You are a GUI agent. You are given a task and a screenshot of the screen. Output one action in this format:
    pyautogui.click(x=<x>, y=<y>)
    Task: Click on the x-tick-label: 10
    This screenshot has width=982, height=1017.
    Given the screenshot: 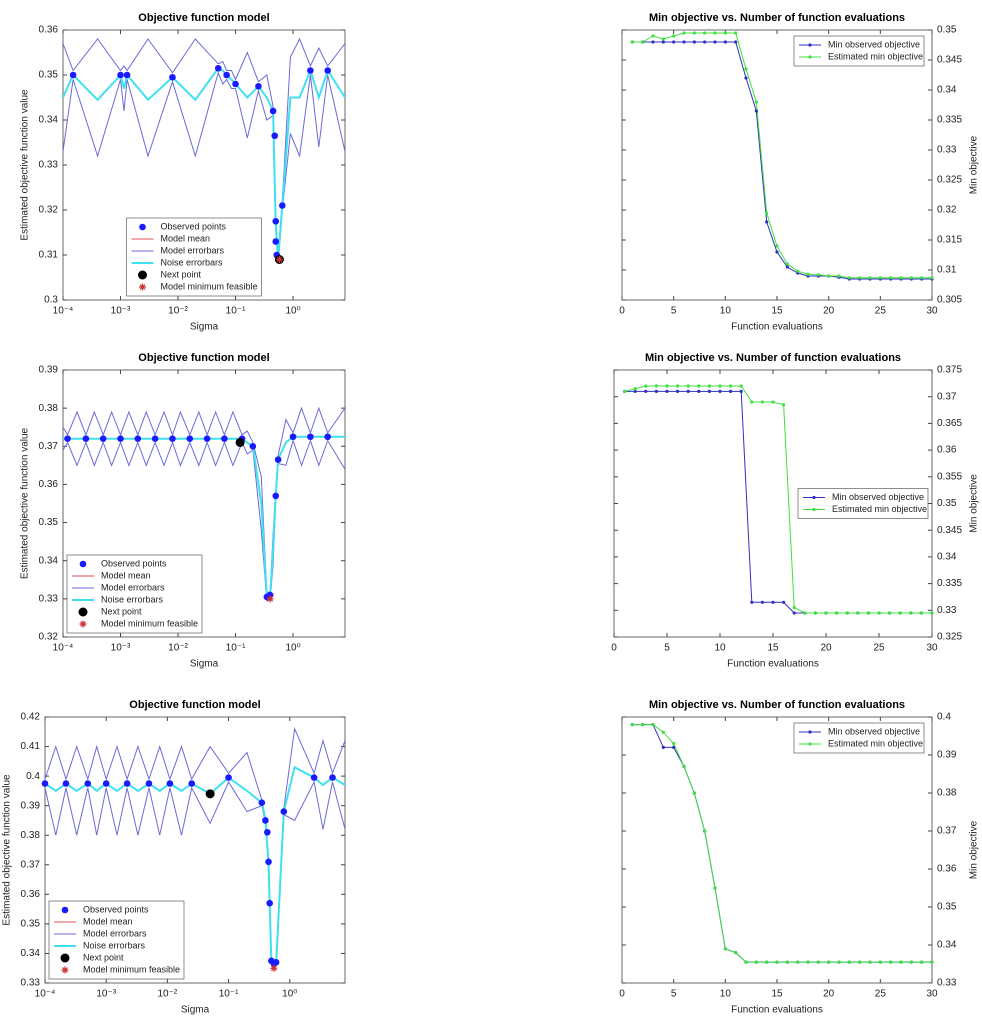 What is the action you would take?
    pyautogui.click(x=726, y=994)
    